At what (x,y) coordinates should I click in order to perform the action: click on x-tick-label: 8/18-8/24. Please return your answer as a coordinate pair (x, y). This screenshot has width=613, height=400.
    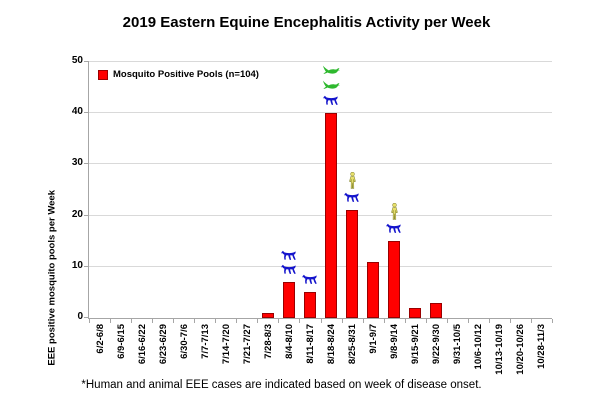
    Looking at the image, I should click on (332, 344).